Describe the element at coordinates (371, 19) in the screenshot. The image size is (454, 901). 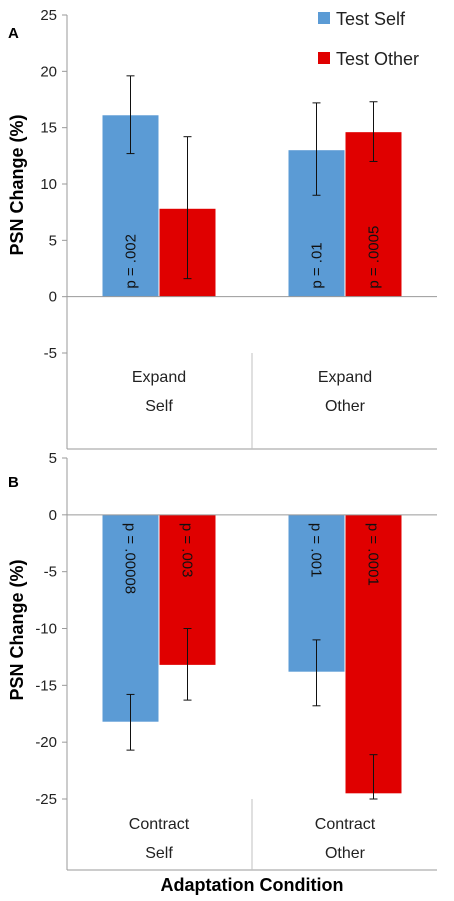
I see `legend-entry: Test Self` at that location.